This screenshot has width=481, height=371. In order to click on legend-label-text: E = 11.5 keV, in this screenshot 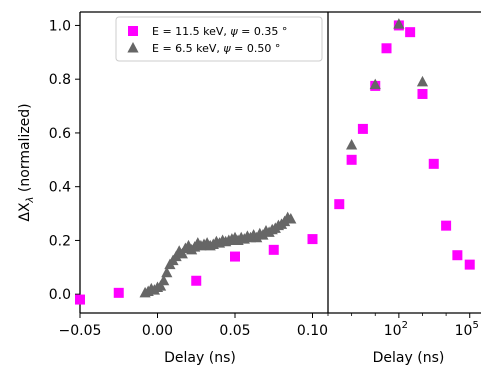, I will do `click(191, 31)`.